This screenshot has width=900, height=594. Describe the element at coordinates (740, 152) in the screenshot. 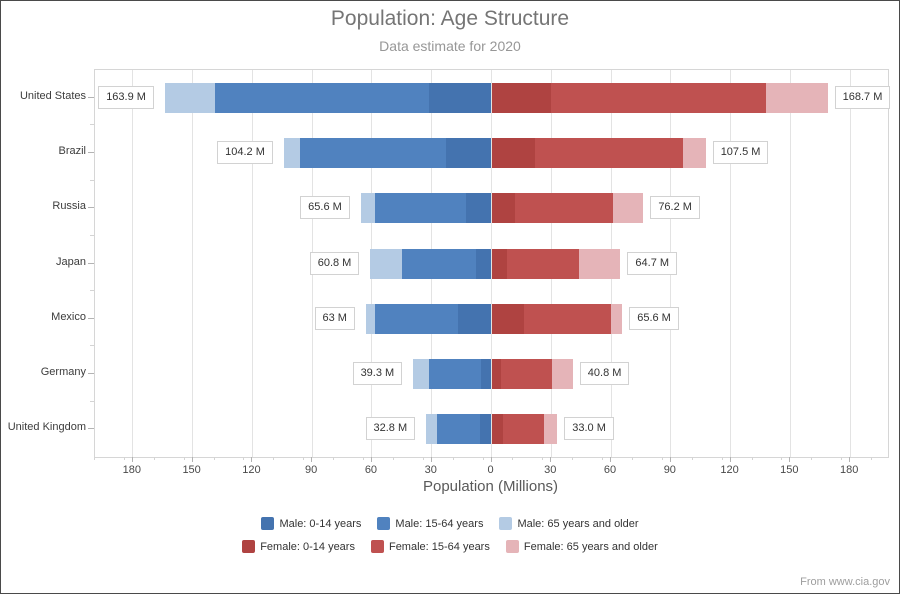

I see `value-label-female-total: 107.5 M` at that location.